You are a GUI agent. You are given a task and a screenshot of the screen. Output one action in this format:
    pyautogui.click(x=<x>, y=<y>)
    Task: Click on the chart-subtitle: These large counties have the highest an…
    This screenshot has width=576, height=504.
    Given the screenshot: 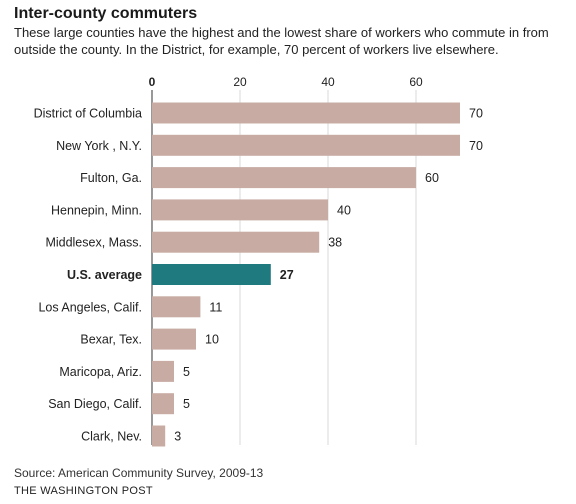 What is the action you would take?
    pyautogui.click(x=281, y=41)
    